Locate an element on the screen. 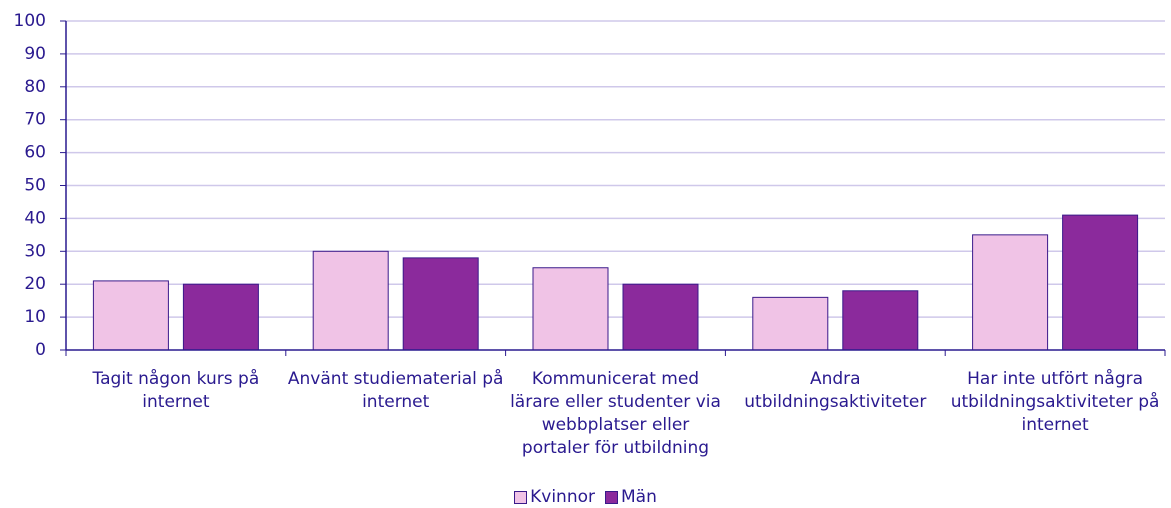 The height and width of the screenshot is (508, 1171). y-tick-label: 0 is located at coordinates (40, 350).